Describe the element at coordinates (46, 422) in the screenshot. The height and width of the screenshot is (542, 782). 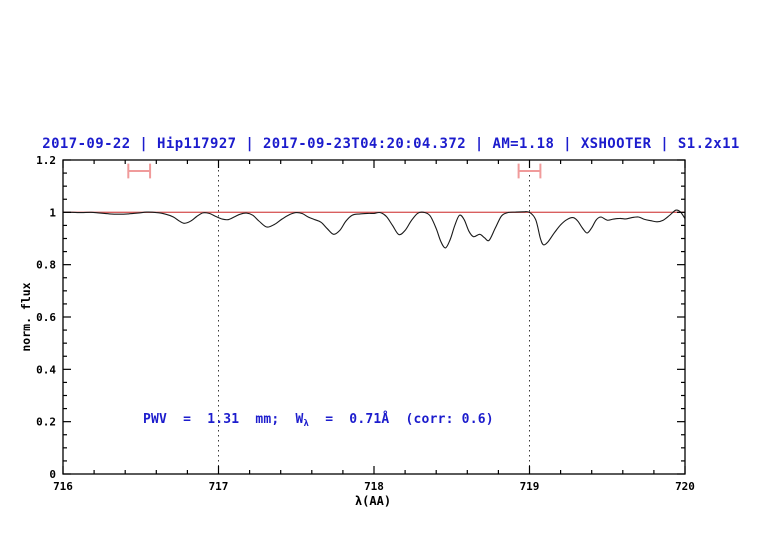
I see `y-tick-label: 0.2` at that location.